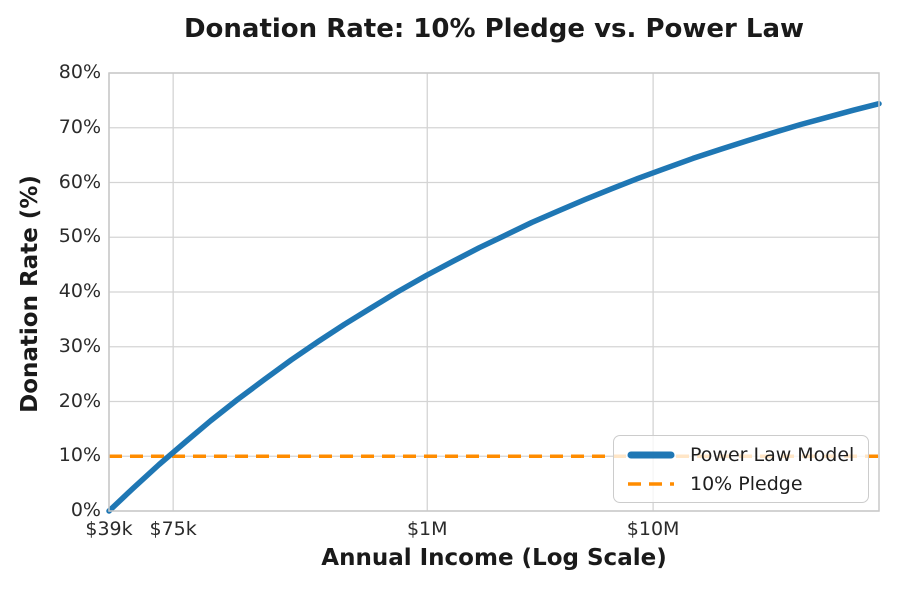 Image resolution: width=900 pixels, height=600 pixels. What do you see at coordinates (79, 455) in the screenshot?
I see `y-tick-label: 10%` at bounding box center [79, 455].